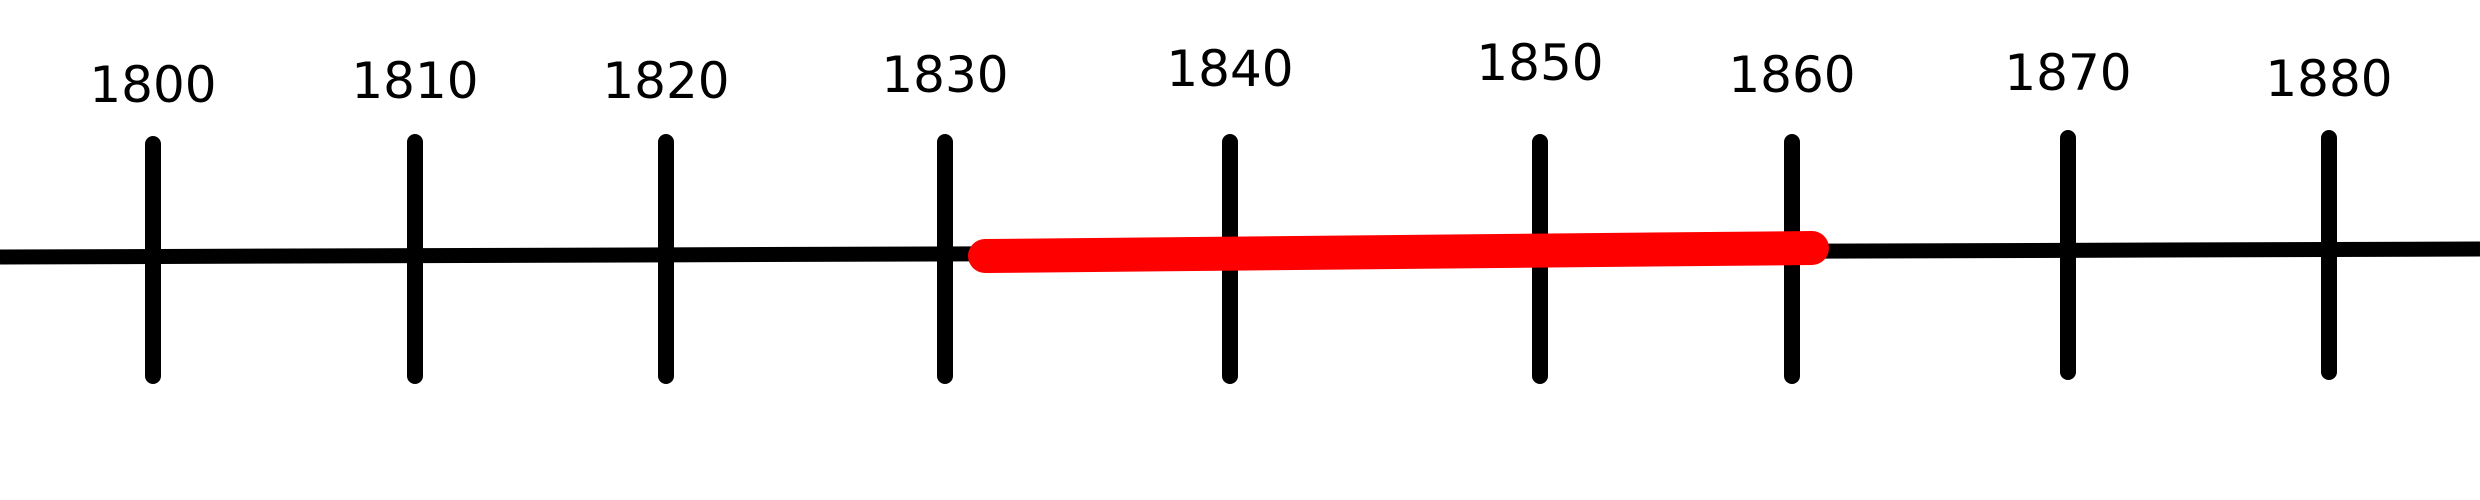 The width and height of the screenshot is (2480, 500). I want to click on highlight-period-bar, so click(1398, 252).